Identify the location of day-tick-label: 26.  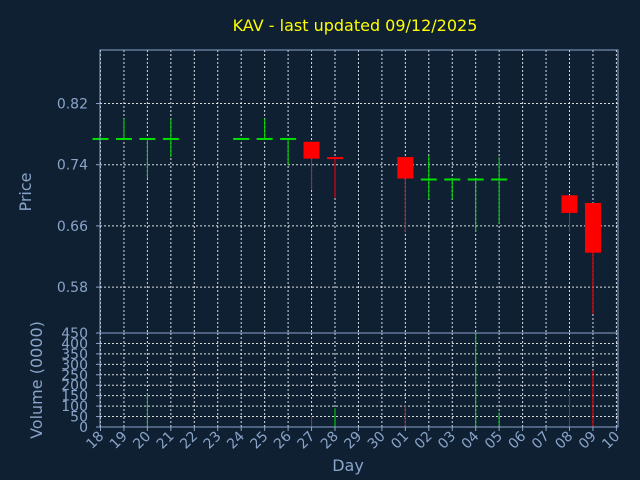
(283, 440).